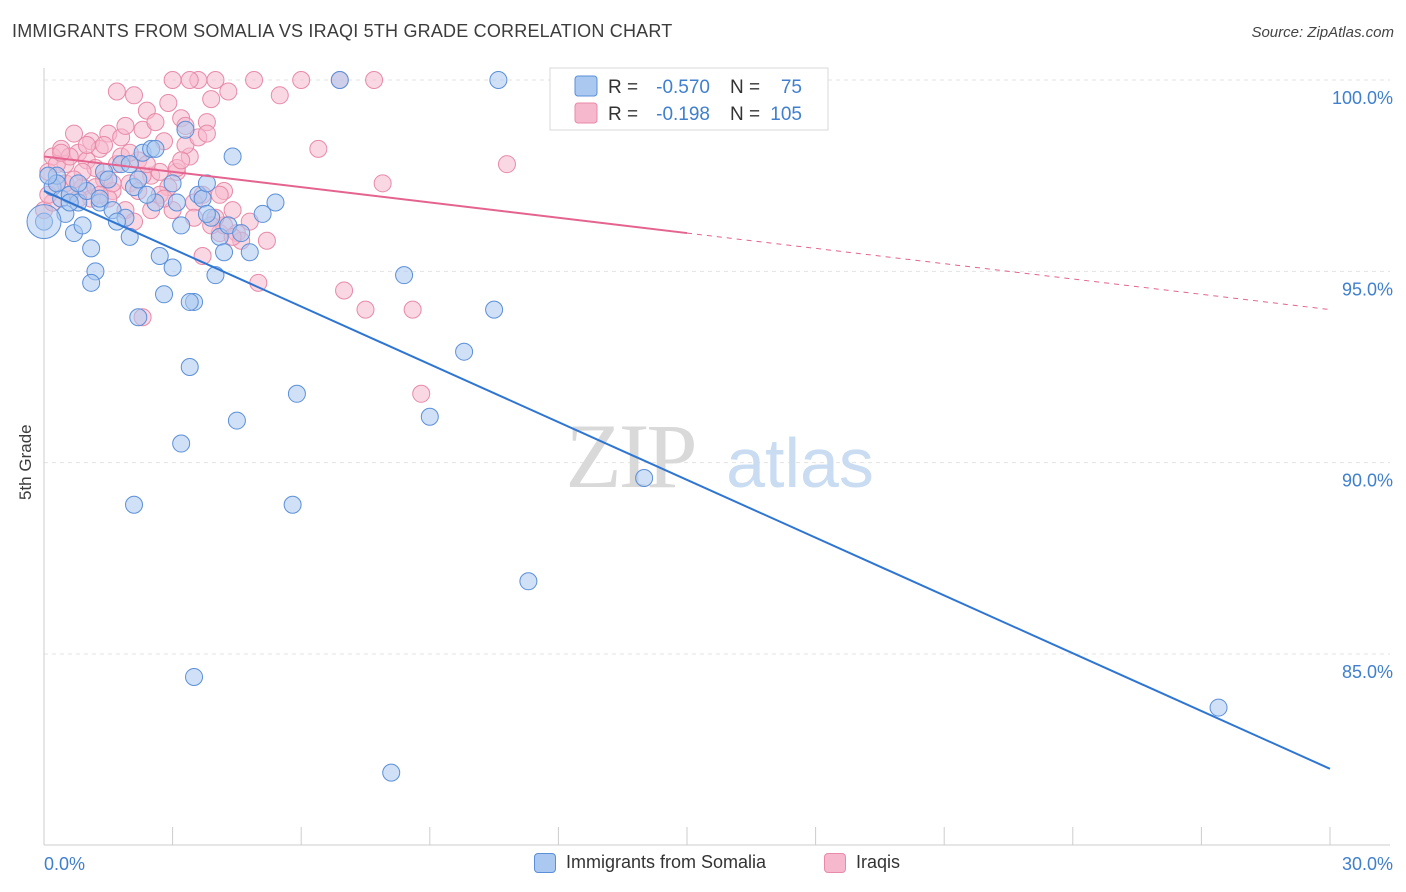 The image size is (1406, 892). I want to click on legend-r-value-iraqis: -0.198, so click(683, 114).